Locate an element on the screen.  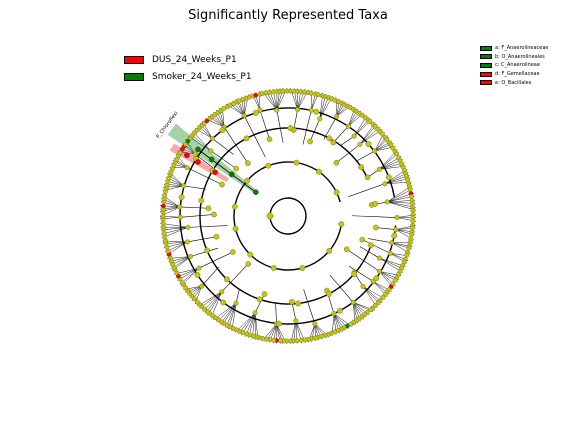
taxa-key-d: d: F_Gemellaceae is located at coordinates (514, 74).